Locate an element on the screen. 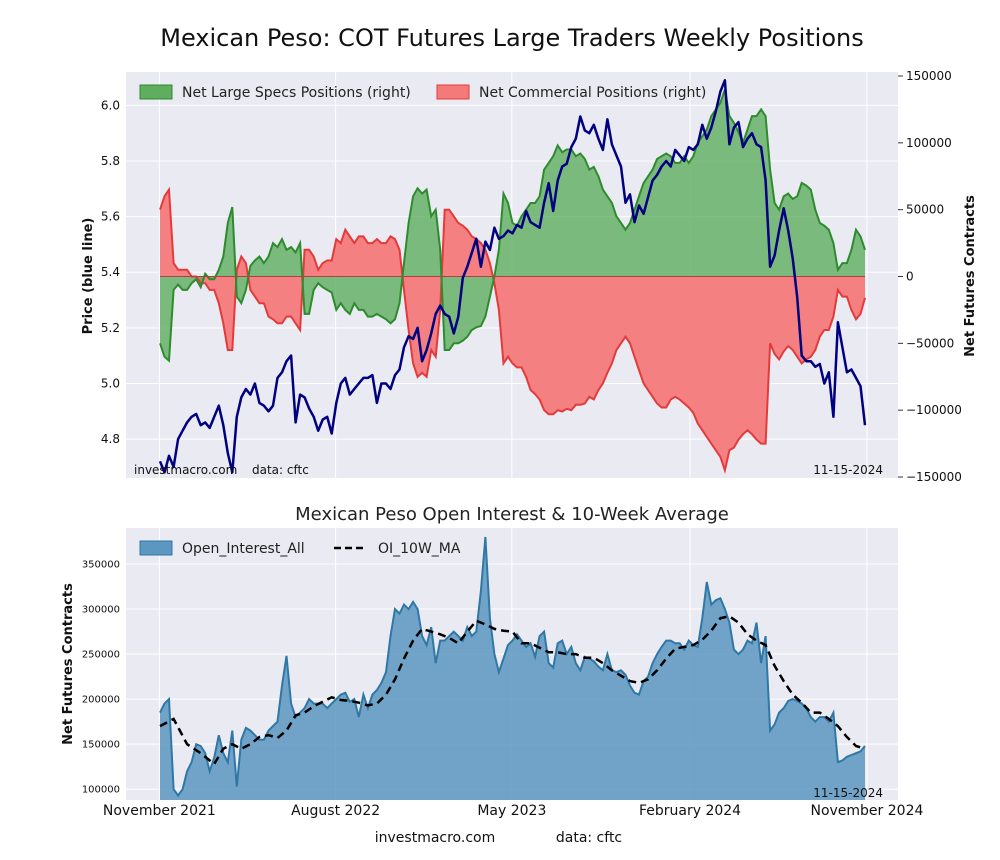 This screenshot has width=1000, height=860. price-tick-label: 5.0 is located at coordinates (110, 383).